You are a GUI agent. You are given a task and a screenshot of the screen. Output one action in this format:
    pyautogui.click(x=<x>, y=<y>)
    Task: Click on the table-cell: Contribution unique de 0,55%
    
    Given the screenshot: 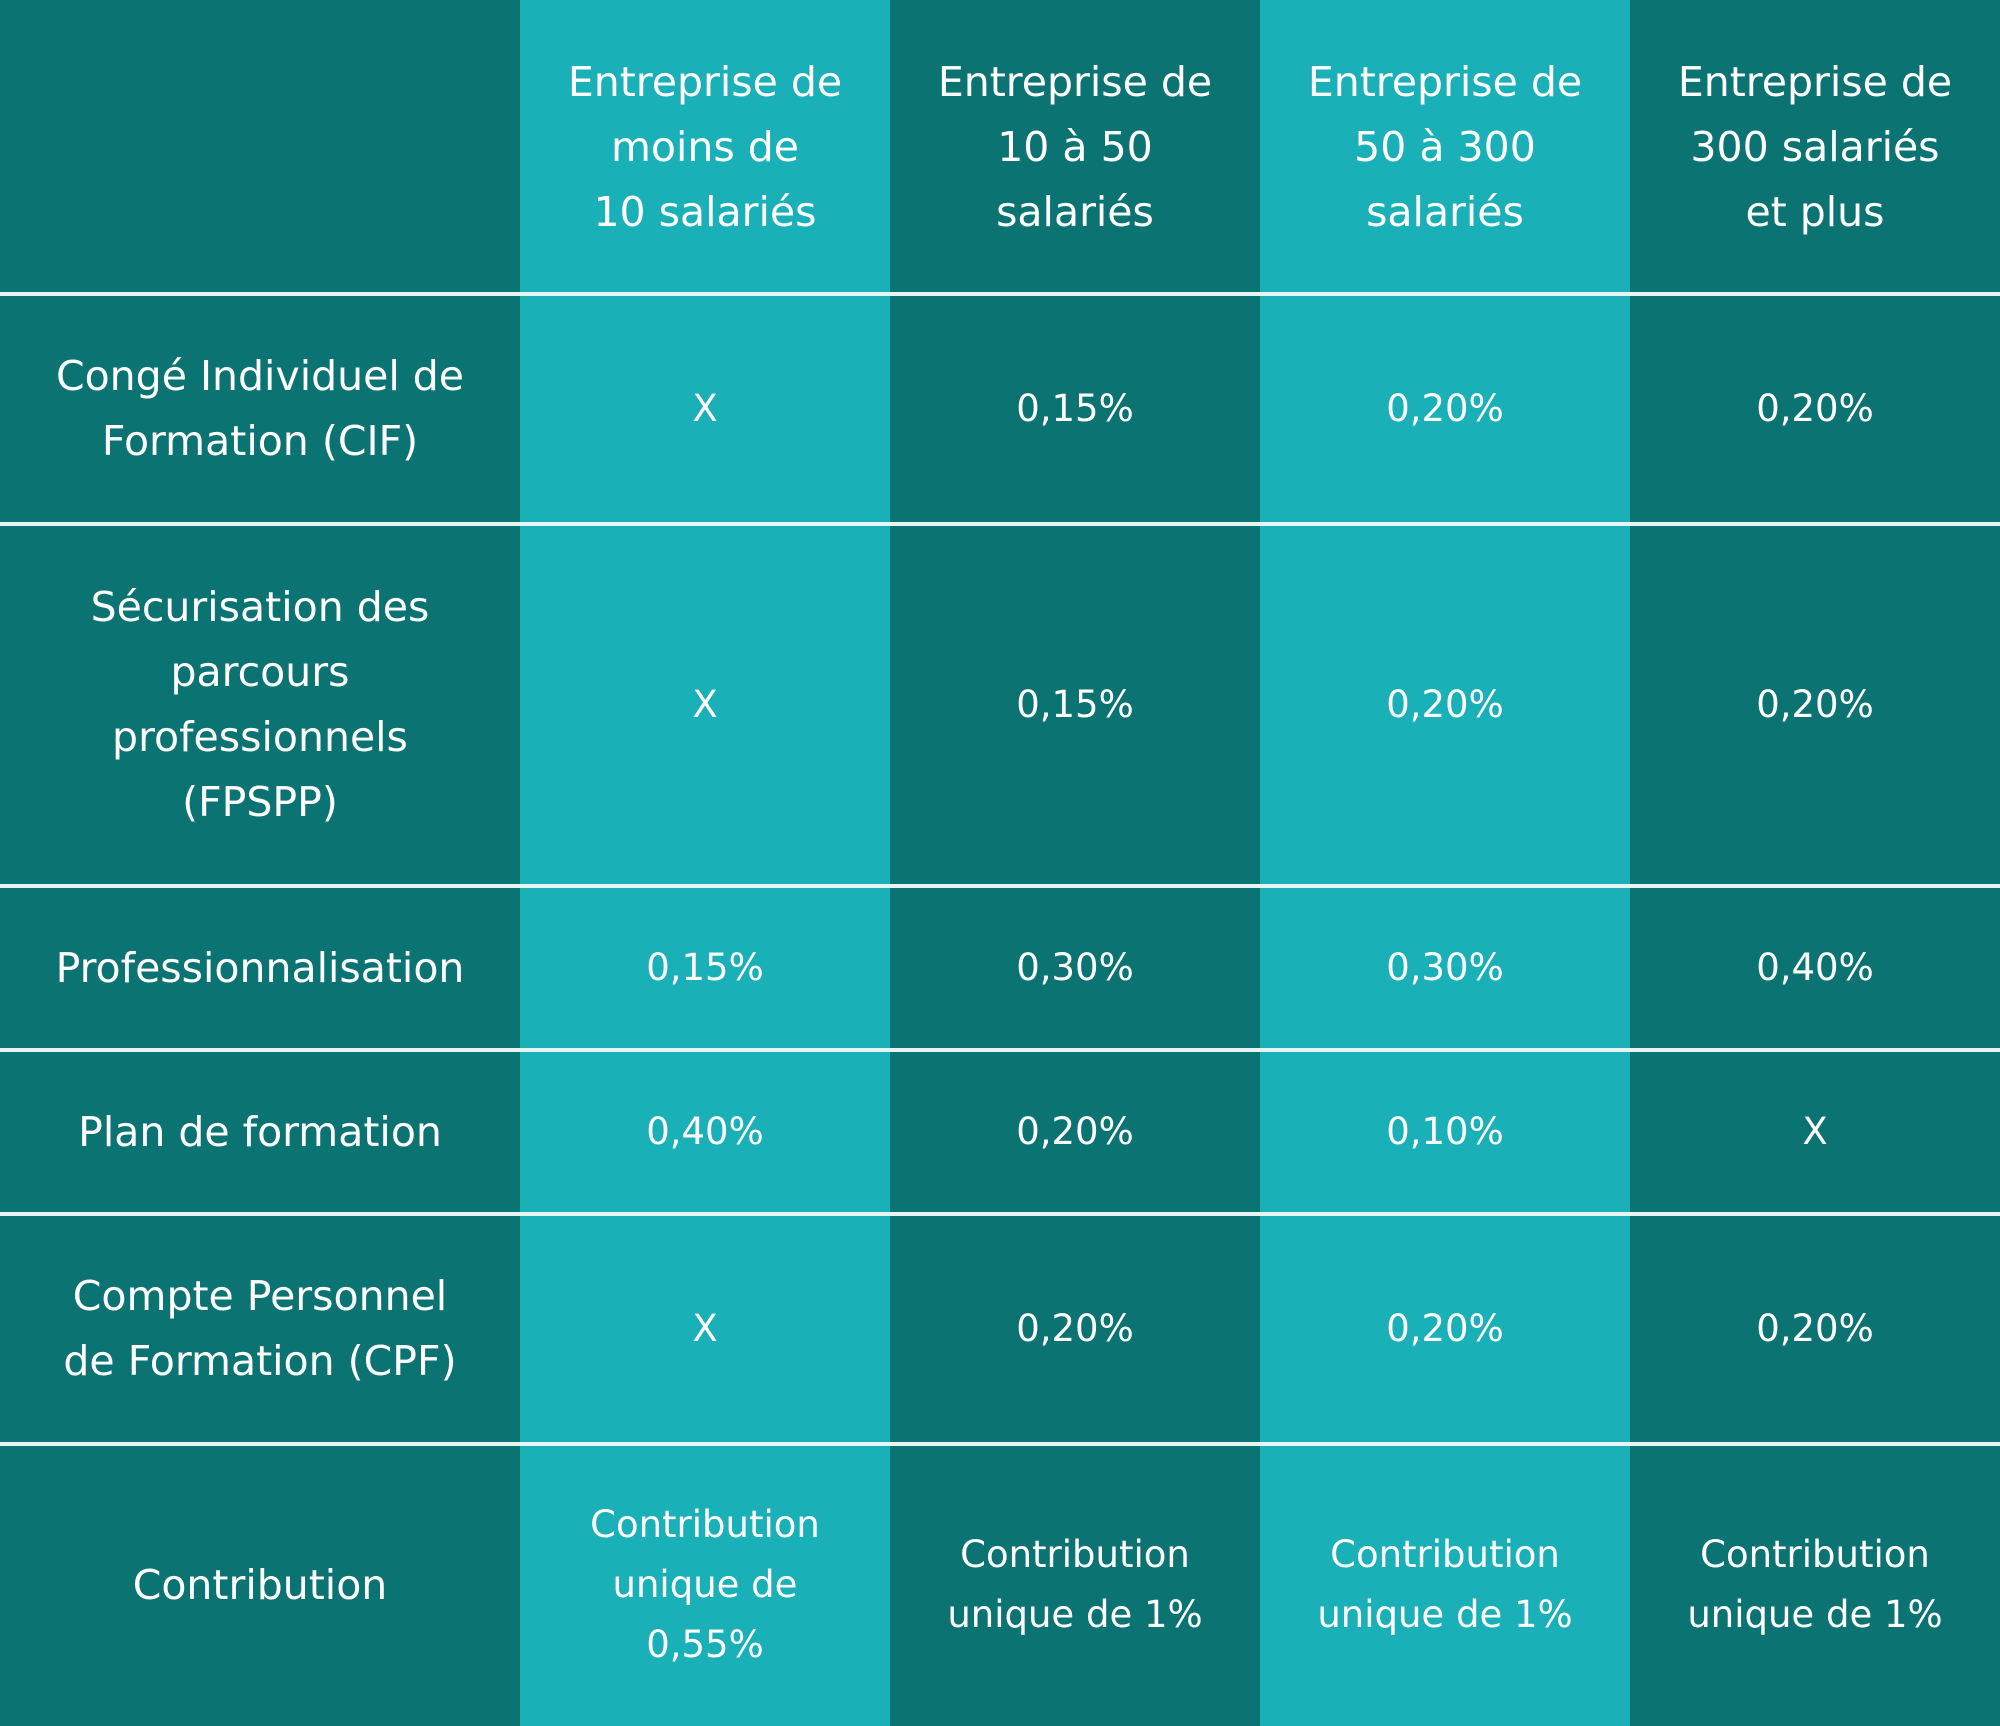 What is the action you would take?
    pyautogui.click(x=705, y=1585)
    